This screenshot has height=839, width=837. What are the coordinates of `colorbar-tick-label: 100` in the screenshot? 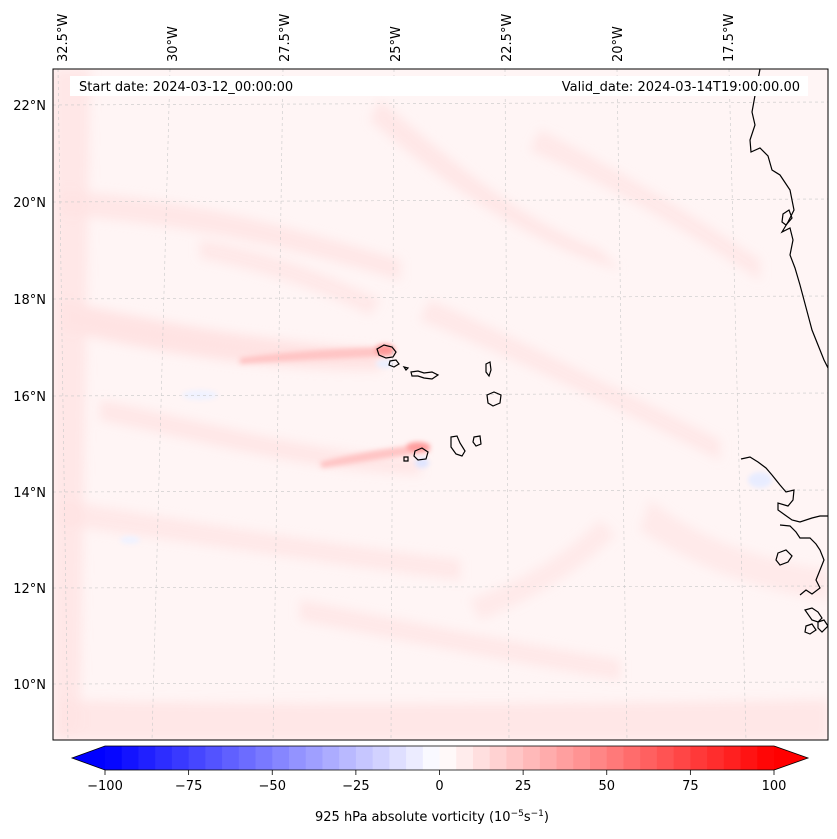 It's located at (774, 786).